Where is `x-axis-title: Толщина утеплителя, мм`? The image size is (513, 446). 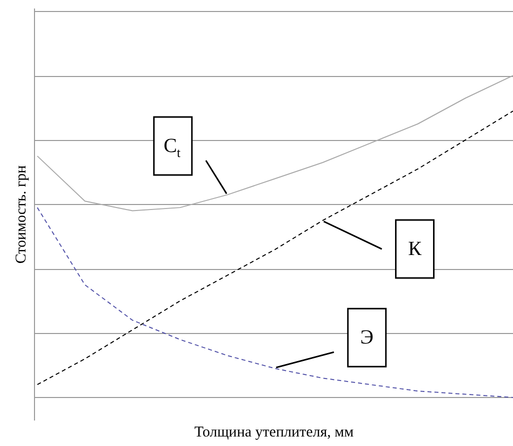 x-axis-title: Толщина утеплителя, мм is located at coordinates (274, 432).